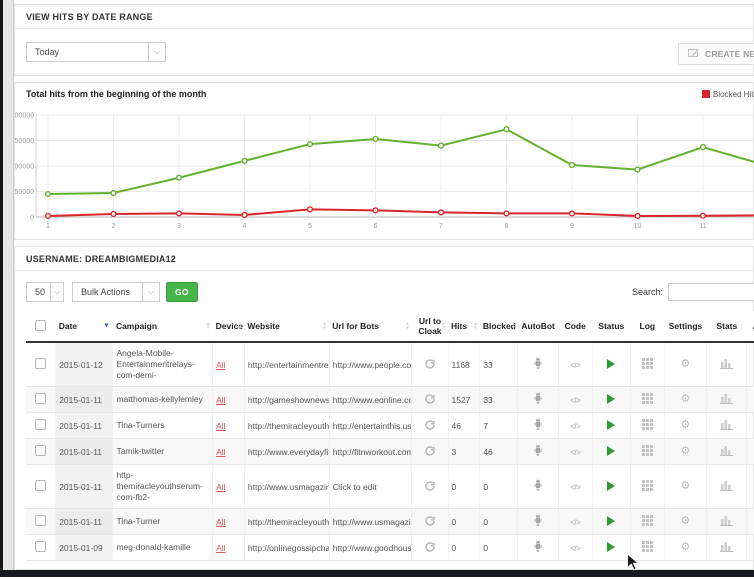 Image resolution: width=754 pixels, height=580 pixels. I want to click on create-campaign-button: CREATE NEW CAMPAIGN, so click(716, 54).